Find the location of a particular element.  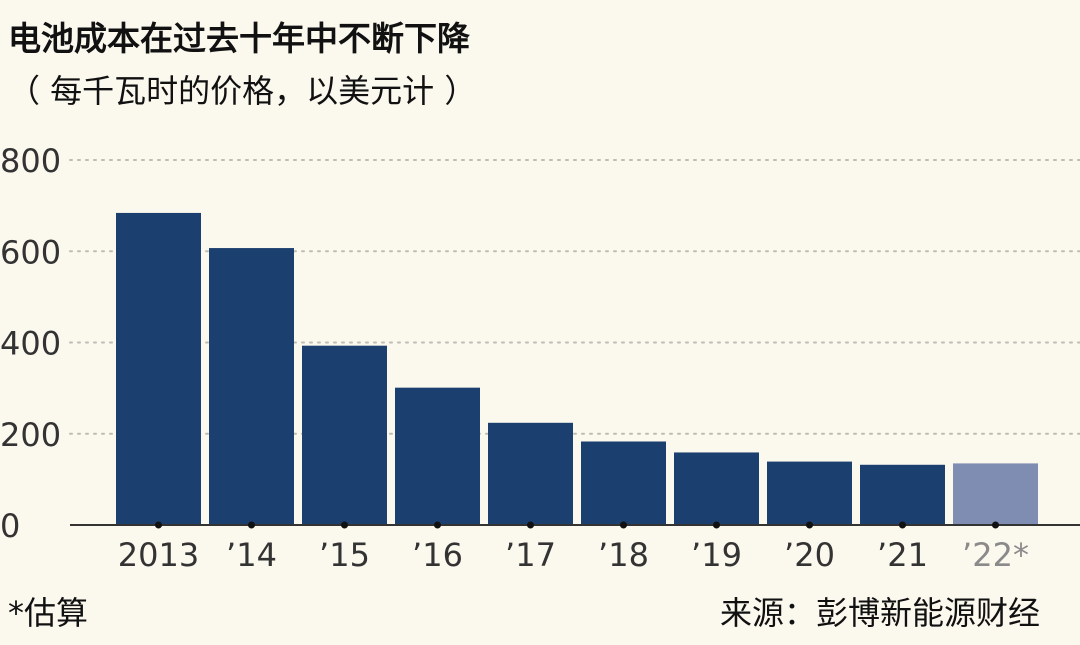

bar-’14 is located at coordinates (251, 386).